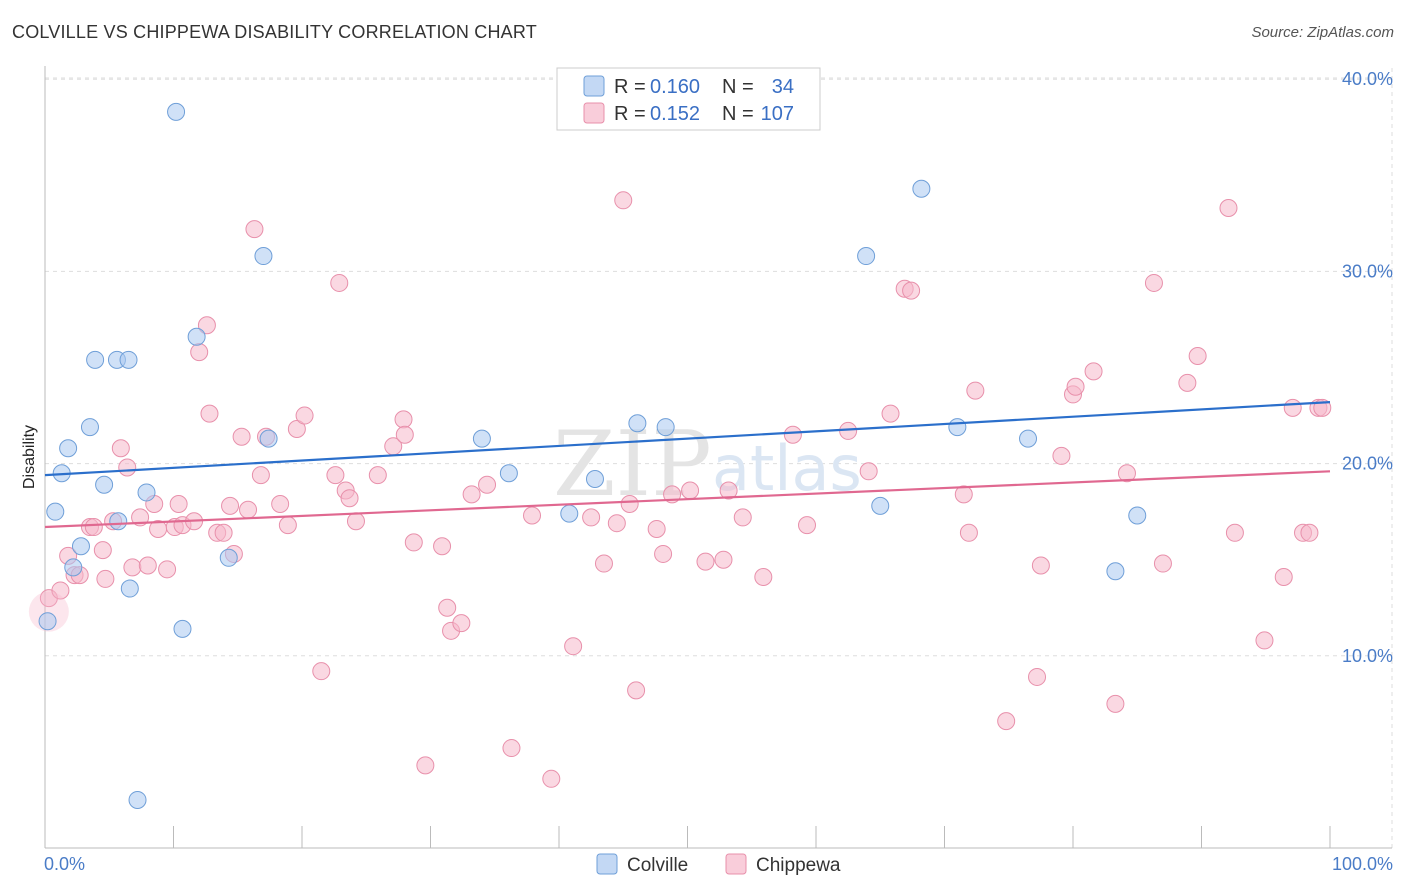  What do you see at coordinates (1367, 79) in the screenshot?
I see `y-tick-label-3: 40.0%` at bounding box center [1367, 79].